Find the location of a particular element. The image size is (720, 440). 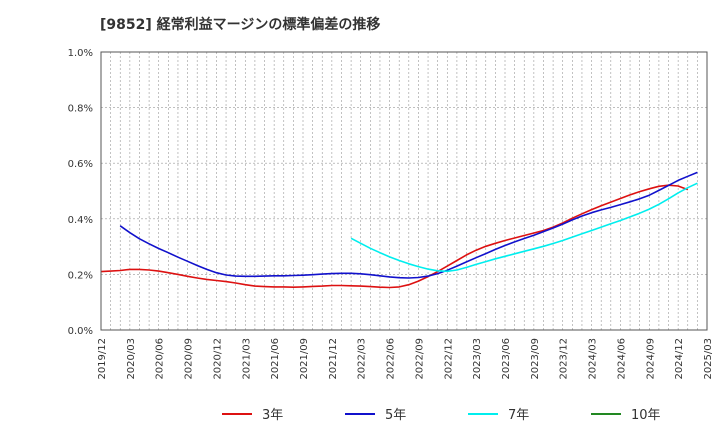

x-tick-label: 2022/03 is located at coordinates (362, 359).